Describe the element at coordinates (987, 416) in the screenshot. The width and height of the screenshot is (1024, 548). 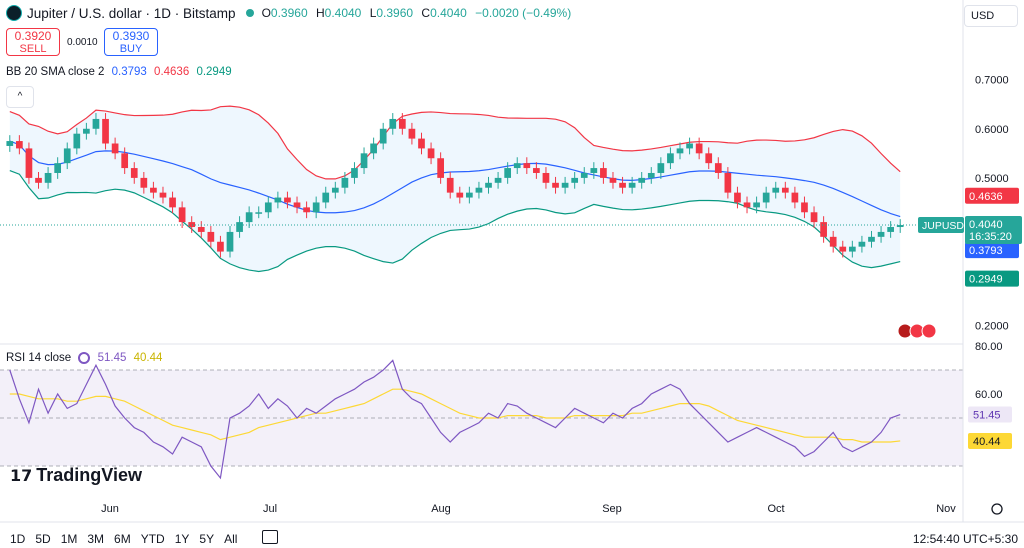
I see `rsi-value-tag: 51.45` at that location.